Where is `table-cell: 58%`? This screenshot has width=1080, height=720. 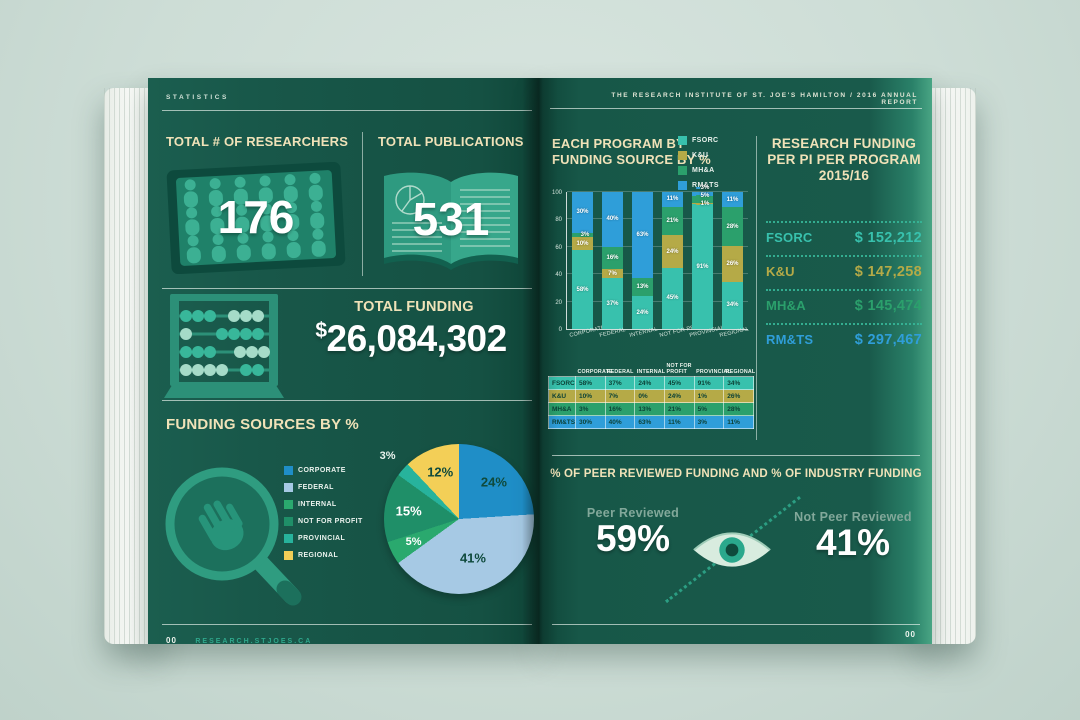 table-cell: 58% is located at coordinates (590, 383).